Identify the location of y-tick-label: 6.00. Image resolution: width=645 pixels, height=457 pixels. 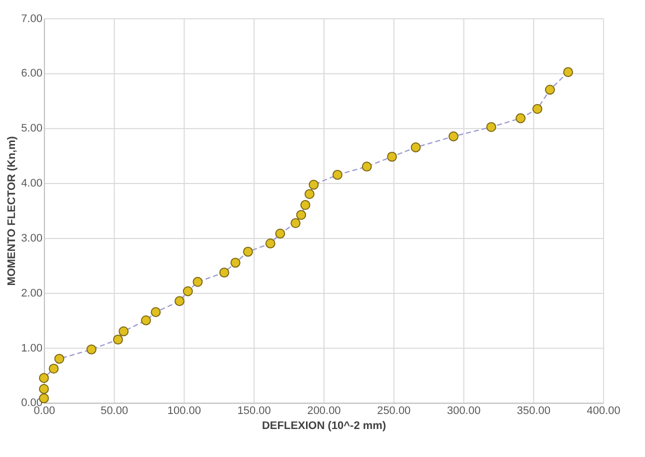
(31, 74).